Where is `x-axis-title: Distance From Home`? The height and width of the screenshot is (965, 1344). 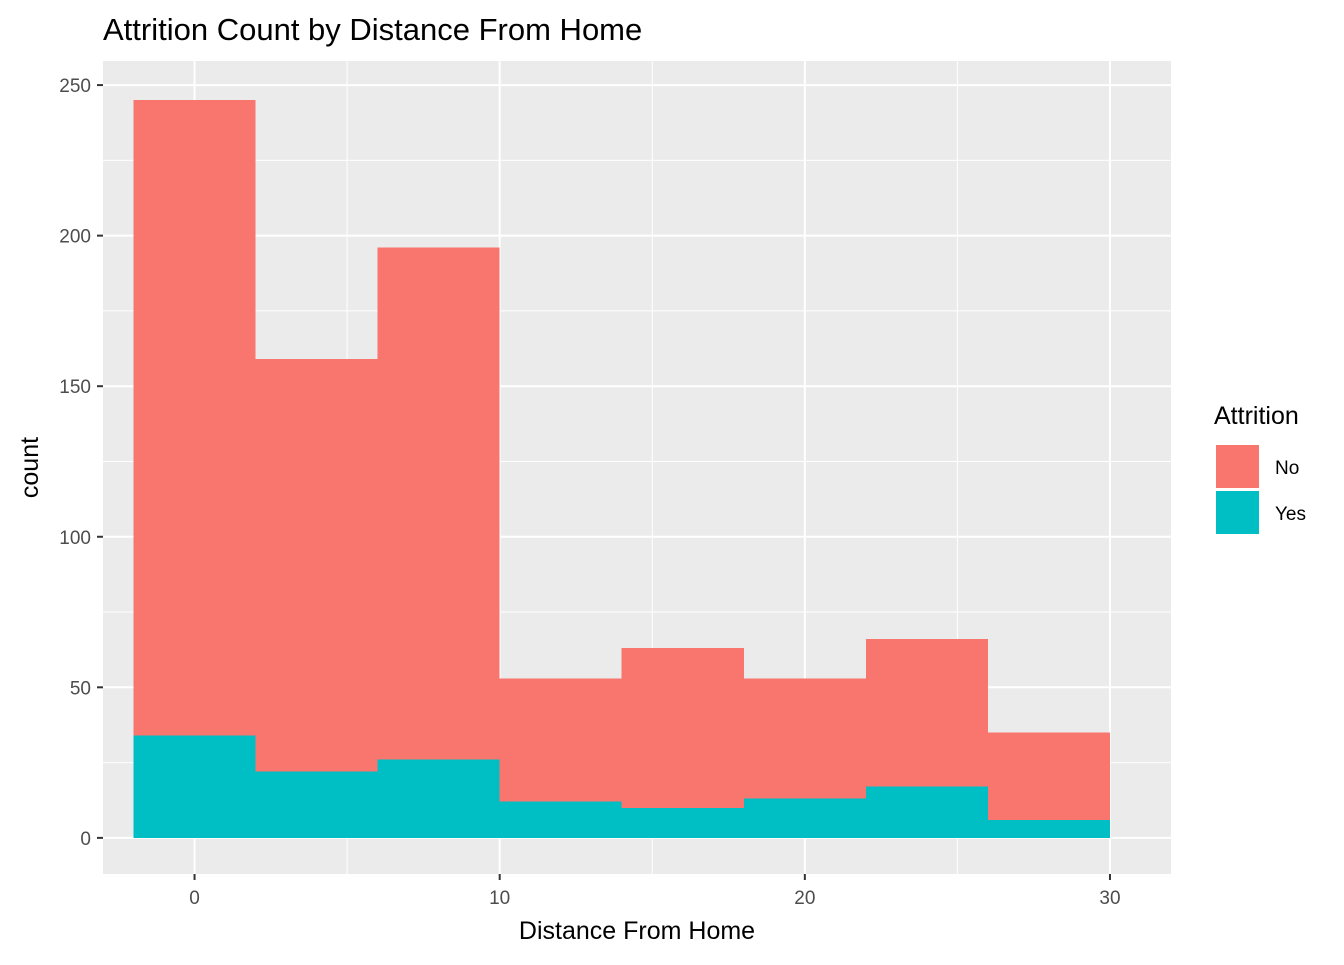
x-axis-title: Distance From Home is located at coordinates (637, 931).